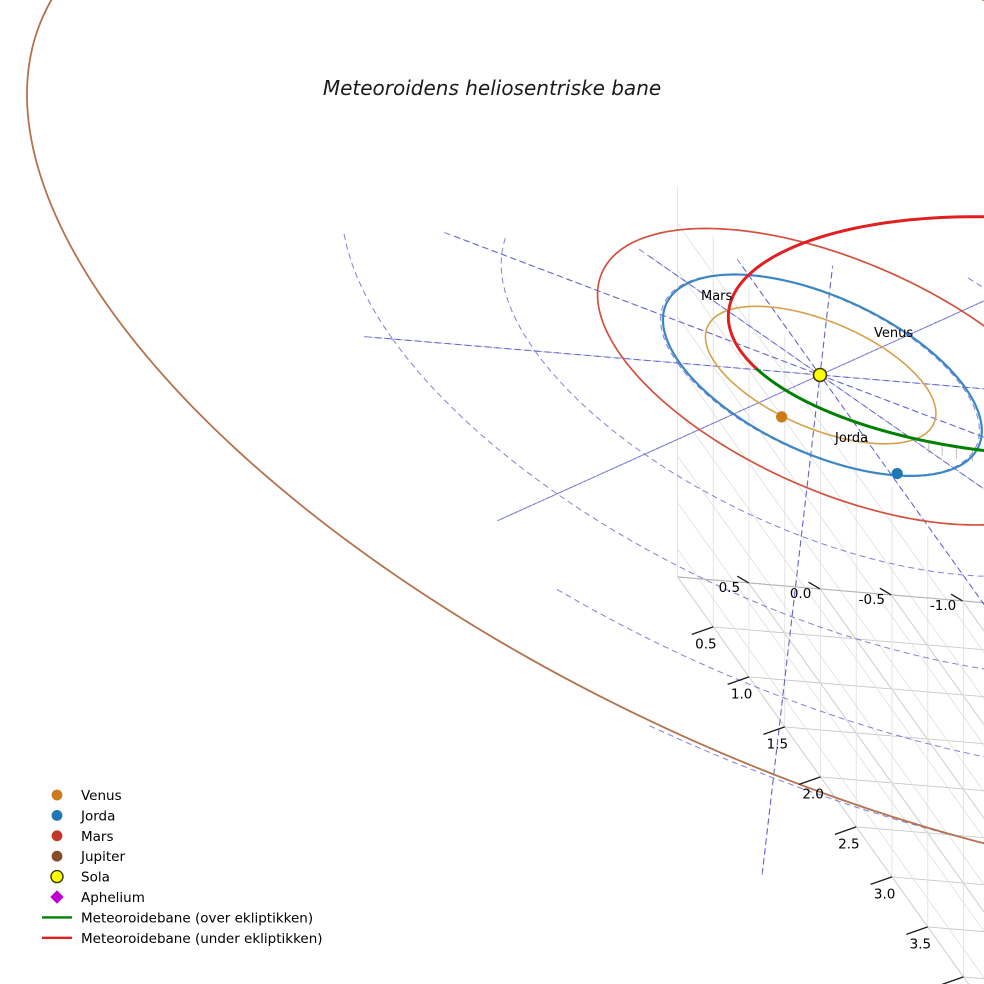 This screenshot has width=984, height=984. Describe the element at coordinates (855, 293) in the screenshot. I see `meteoroid-below-ecliptic` at that location.